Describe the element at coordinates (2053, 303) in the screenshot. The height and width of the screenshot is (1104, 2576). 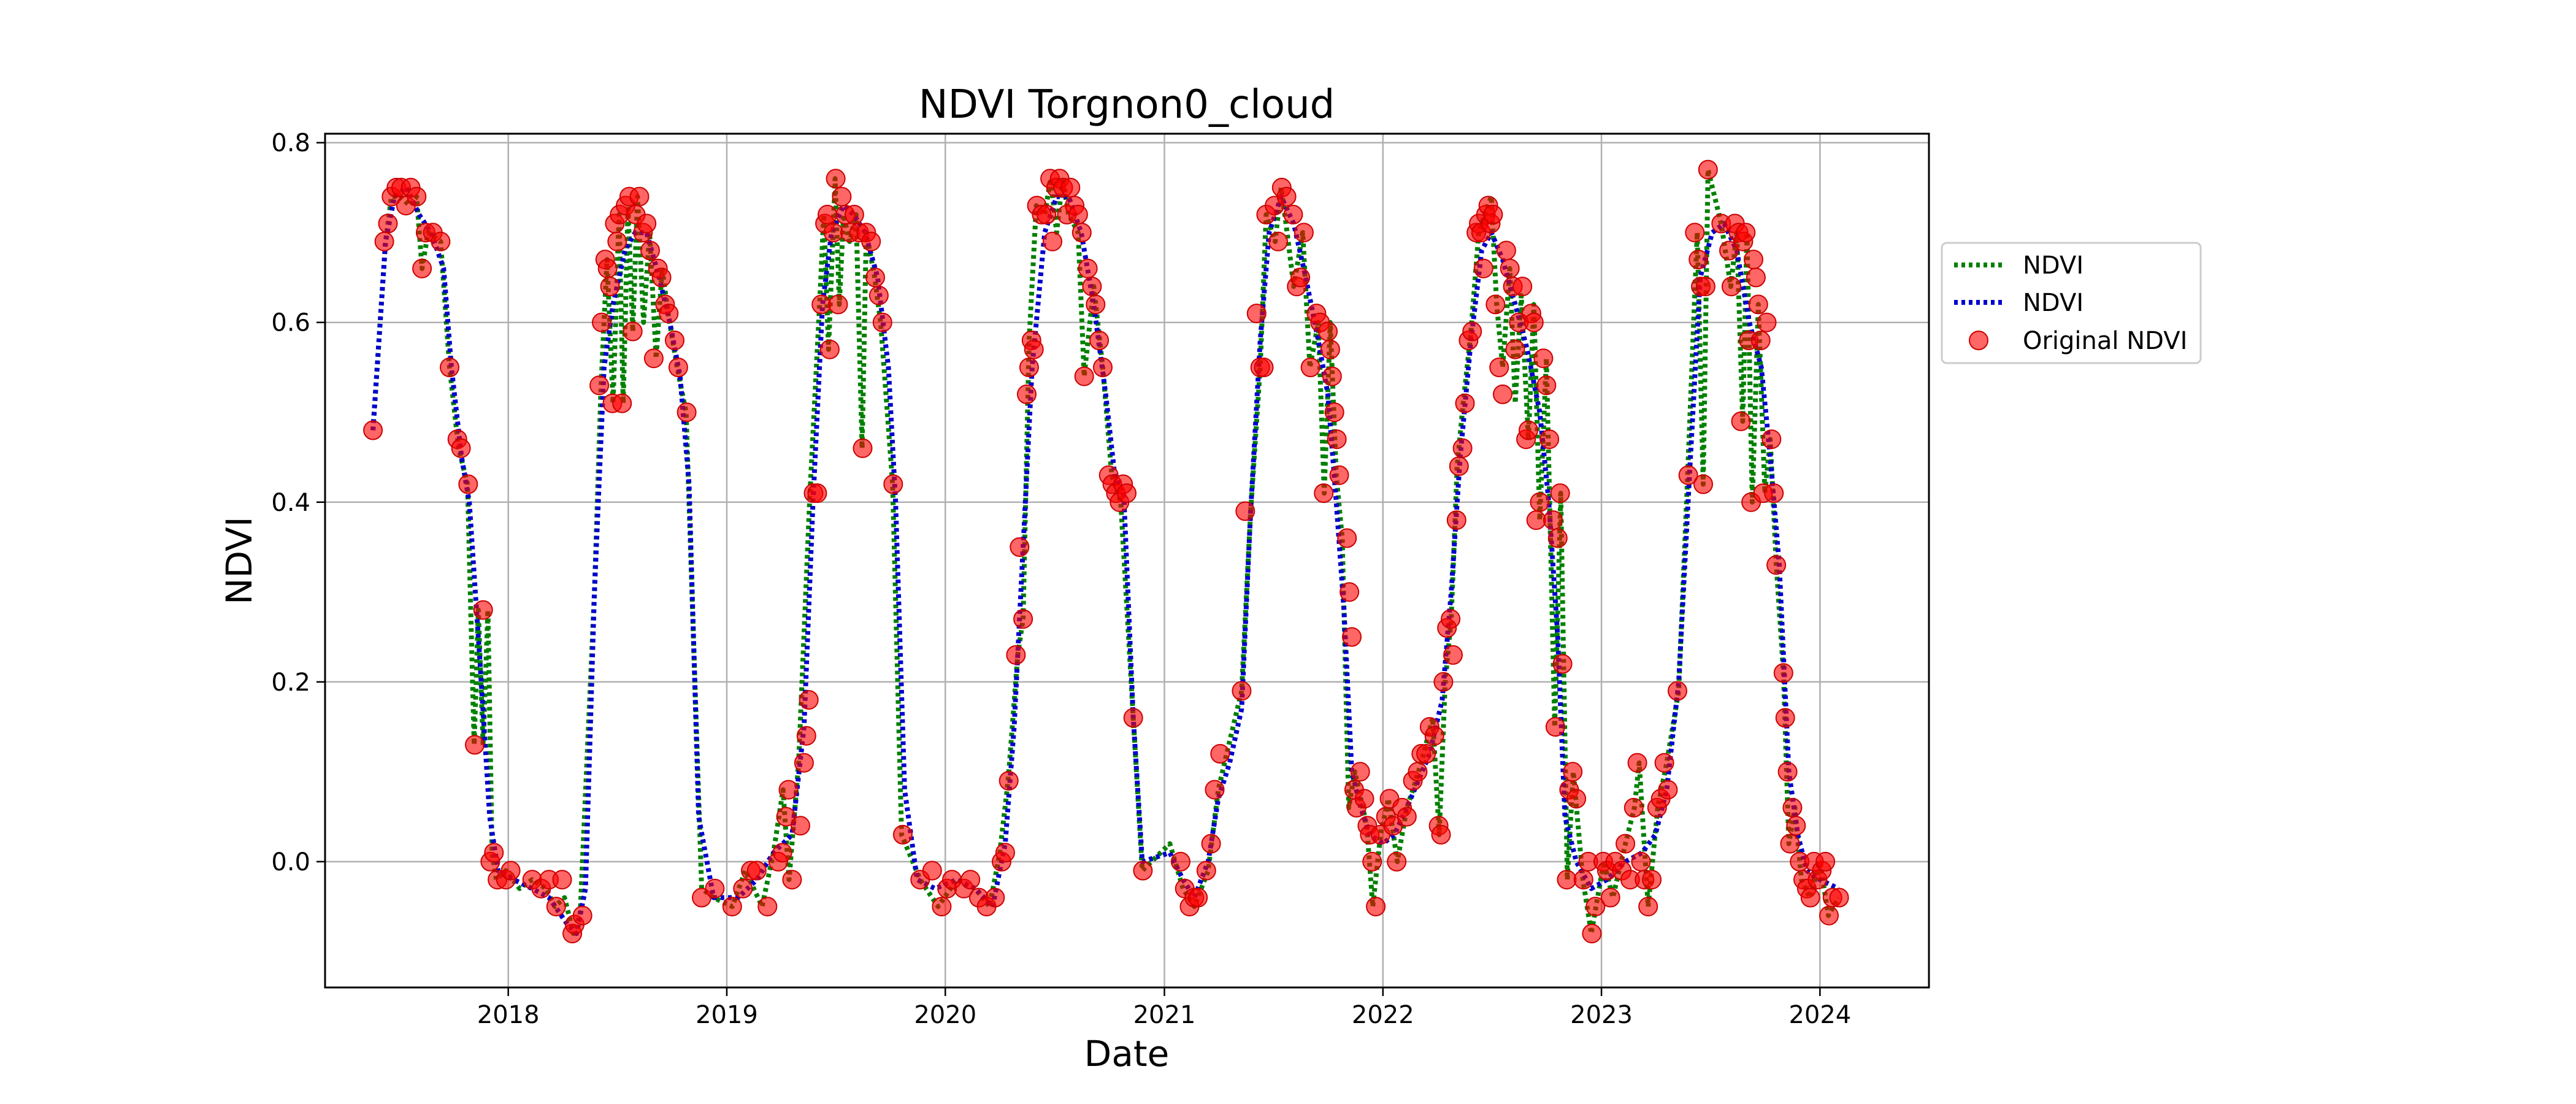
I see `legend-label-ndvi-blue: NDVI` at that location.